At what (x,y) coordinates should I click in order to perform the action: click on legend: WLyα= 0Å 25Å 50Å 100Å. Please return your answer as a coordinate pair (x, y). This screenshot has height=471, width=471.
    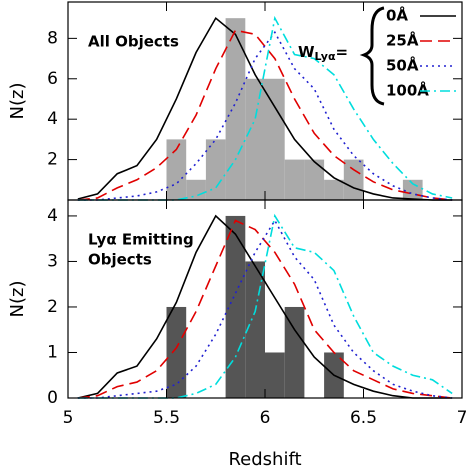
    Looking at the image, I should click on (377, 56).